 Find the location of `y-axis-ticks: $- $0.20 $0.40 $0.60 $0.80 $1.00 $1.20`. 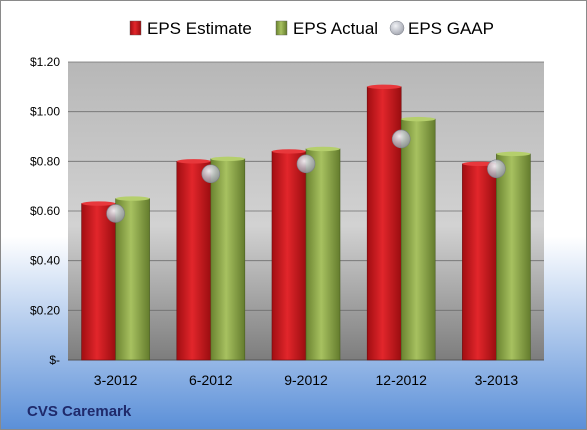

y-axis-ticks: $- $0.20 $0.40 $0.60 $0.80 $1.00 $1.20 is located at coordinates (45, 211).